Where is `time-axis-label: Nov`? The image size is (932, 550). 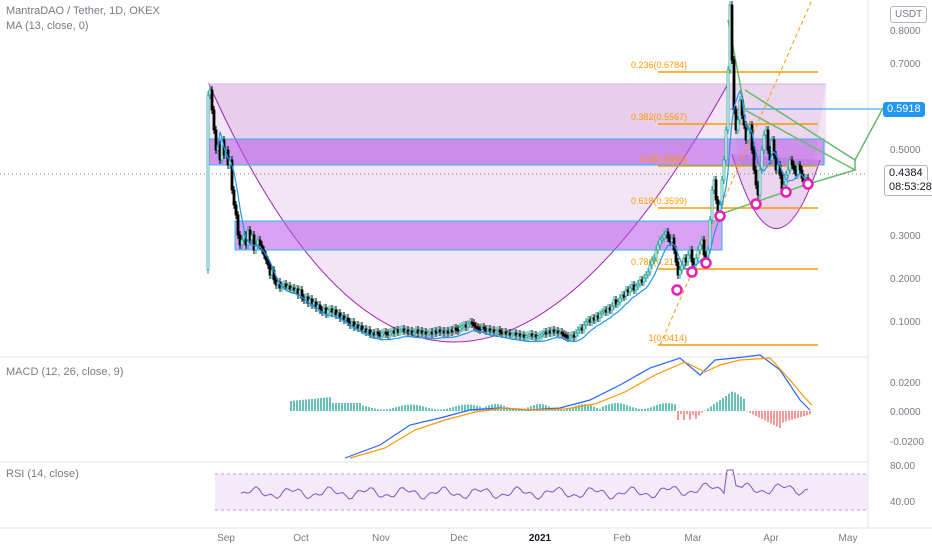
time-axis-label: Nov is located at coordinates (381, 538).